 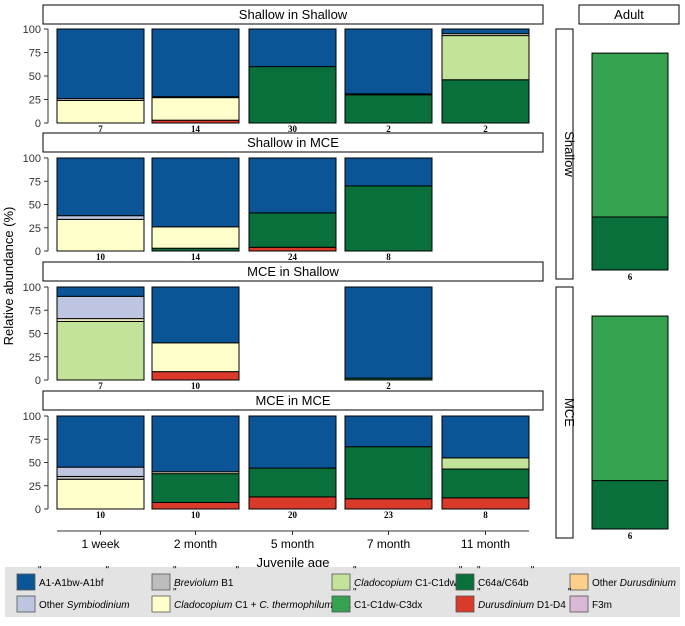 I want to click on x-tick-label: 7 month, so click(x=388, y=544).